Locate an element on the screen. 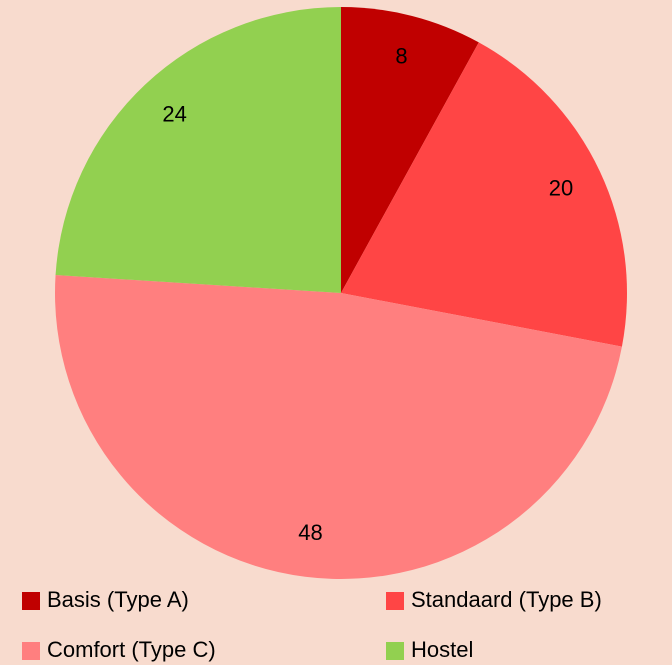 Image resolution: width=672 pixels, height=665 pixels. legend-label: Basis (Type A) is located at coordinates (118, 599).